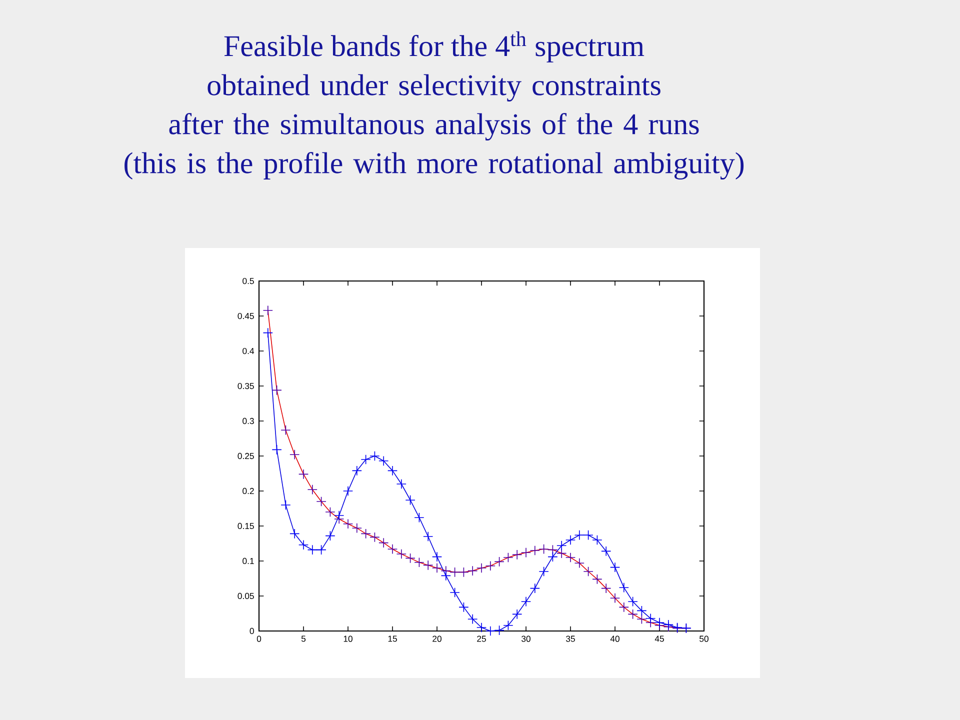 Image resolution: width=960 pixels, height=720 pixels. What do you see at coordinates (392, 639) in the screenshot?
I see `x-tick-label: 15` at bounding box center [392, 639].